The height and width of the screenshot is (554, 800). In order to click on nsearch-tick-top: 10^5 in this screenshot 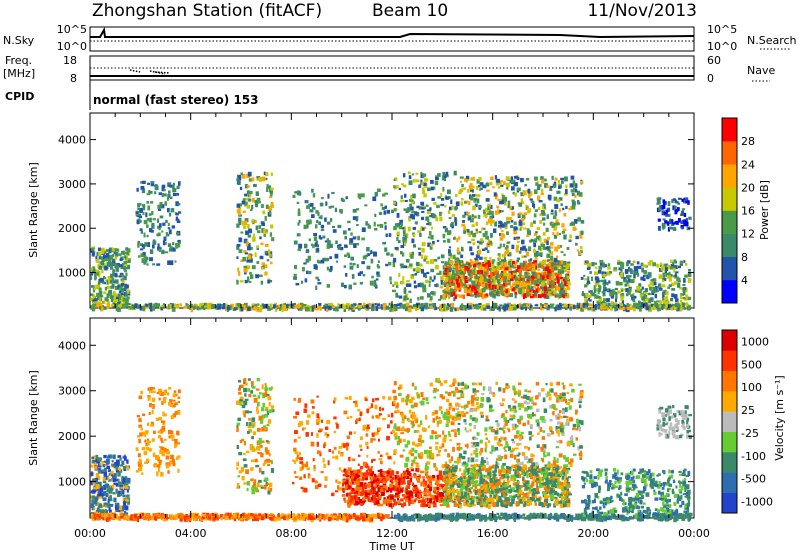, I will do `click(722, 29)`.